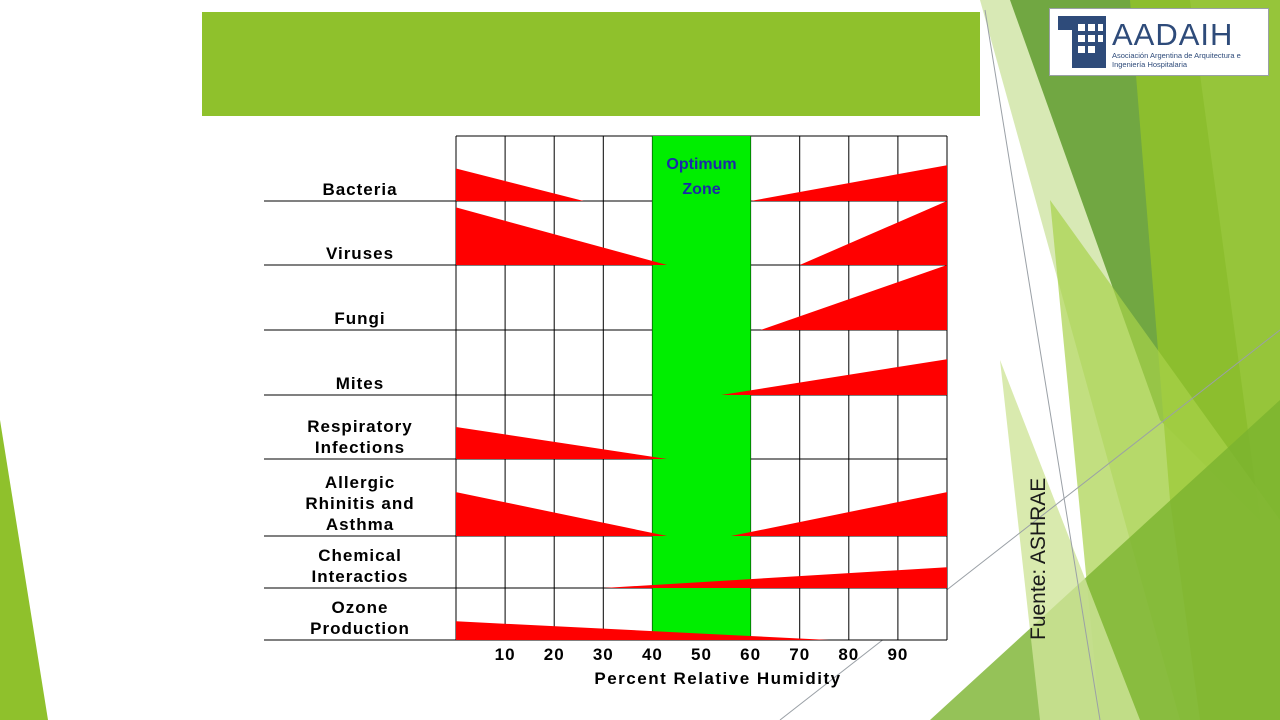 The width and height of the screenshot is (1280, 720). I want to click on logo-name: AADAIH, so click(1173, 34).